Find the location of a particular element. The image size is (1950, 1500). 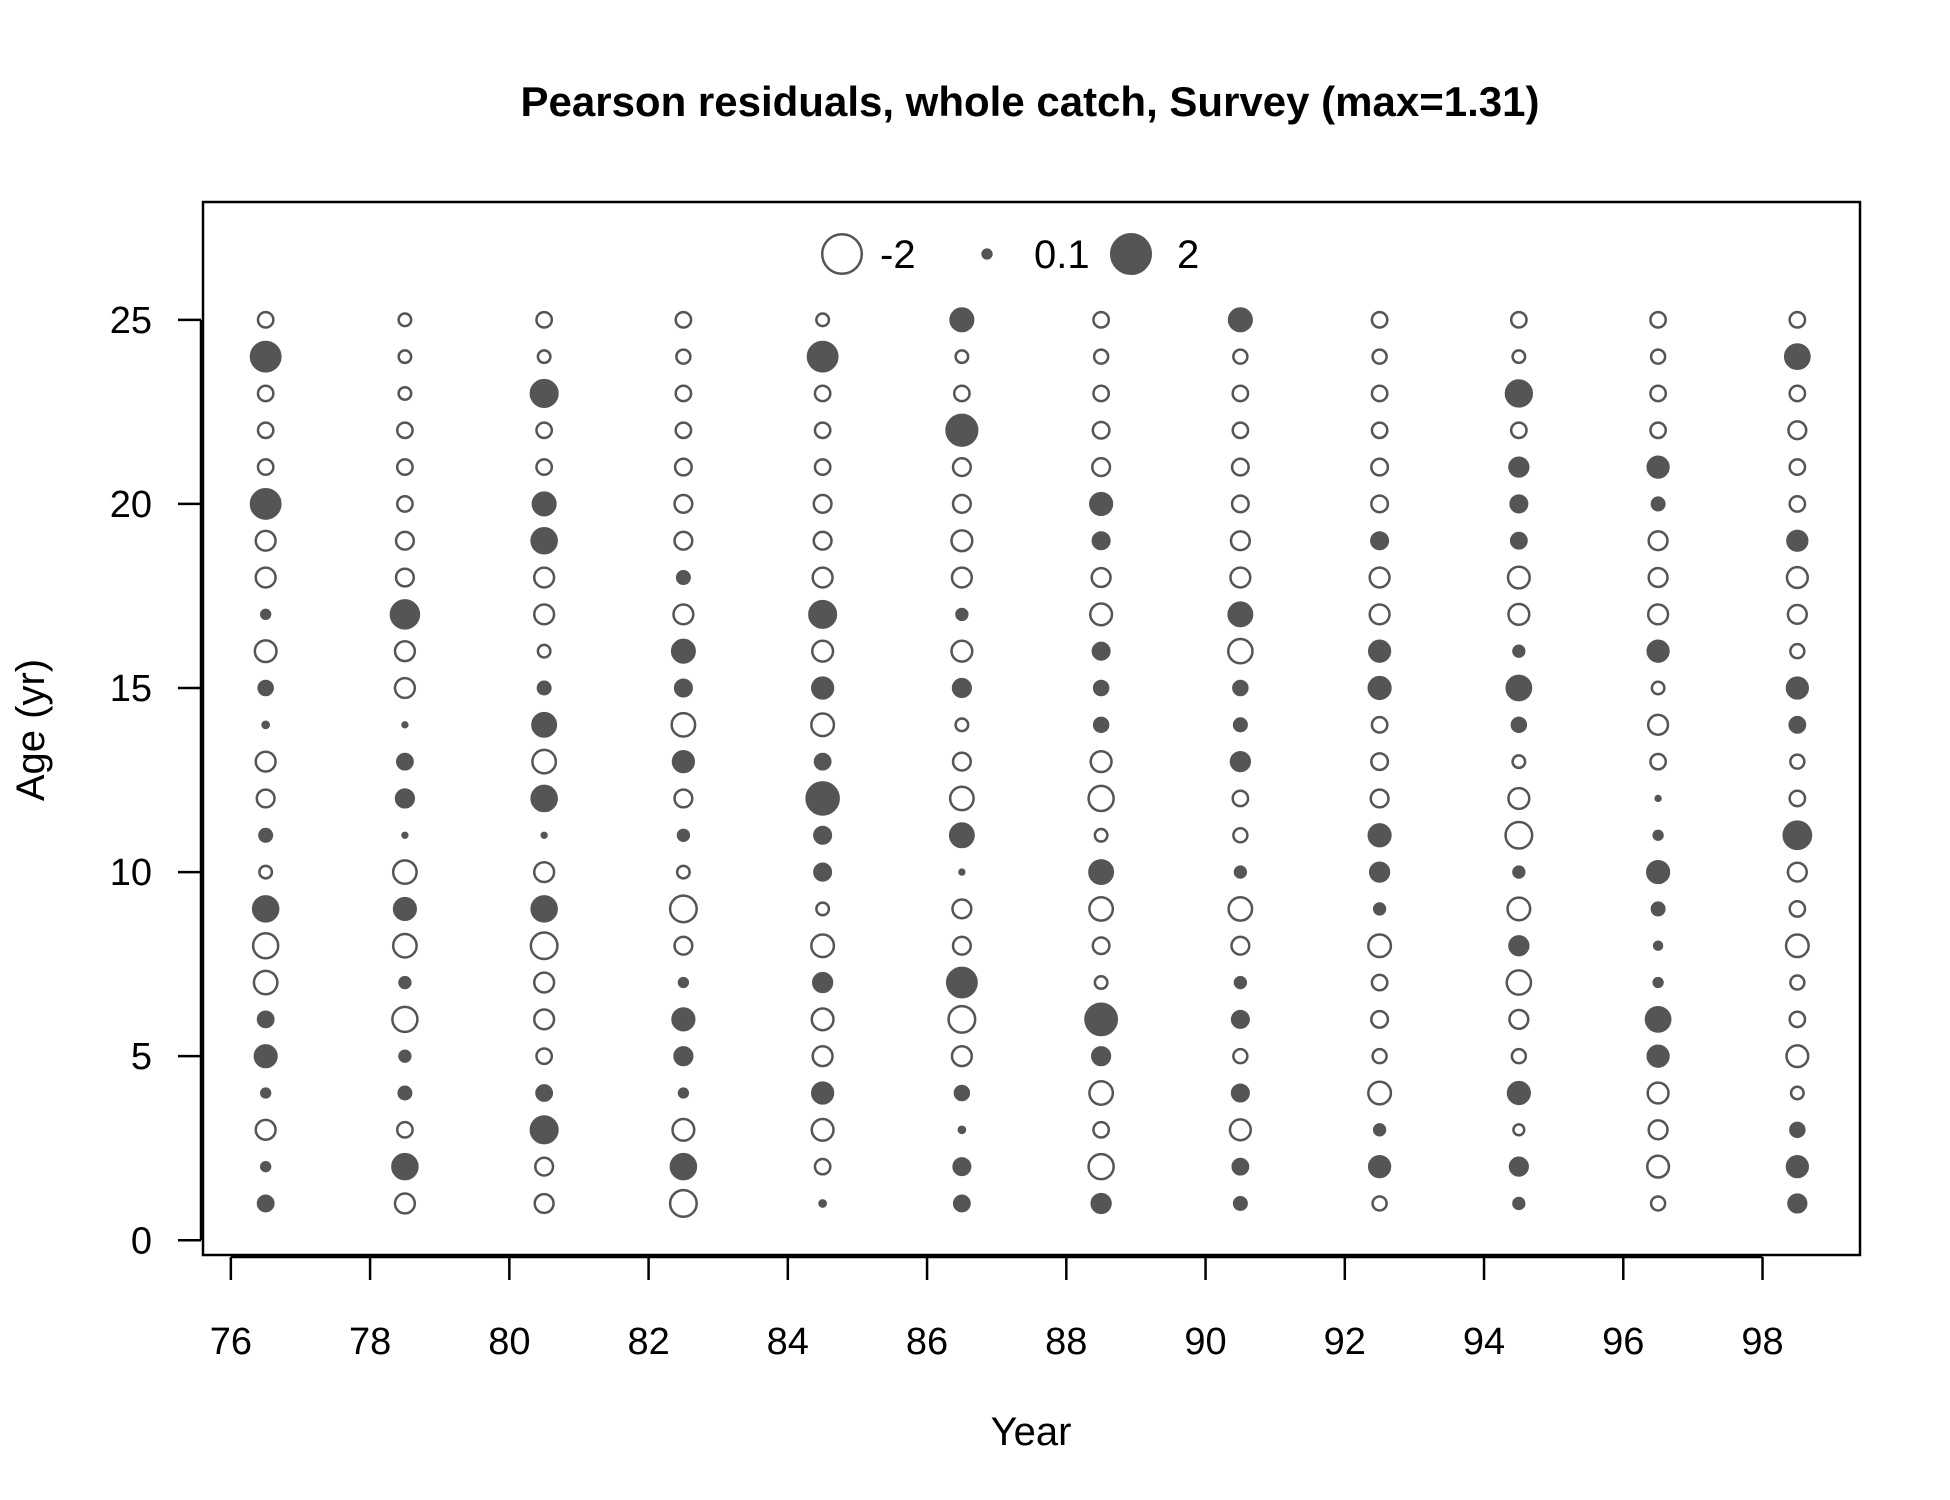

y-tick-label: 0 is located at coordinates (141, 1241).